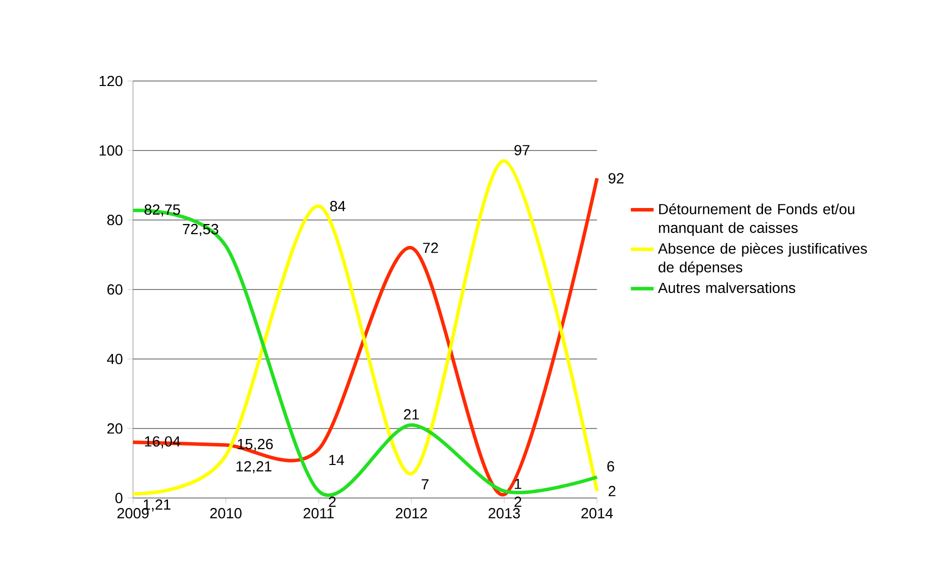 The image size is (945, 588). I want to click on y-tick-label: 60, so click(114, 289).